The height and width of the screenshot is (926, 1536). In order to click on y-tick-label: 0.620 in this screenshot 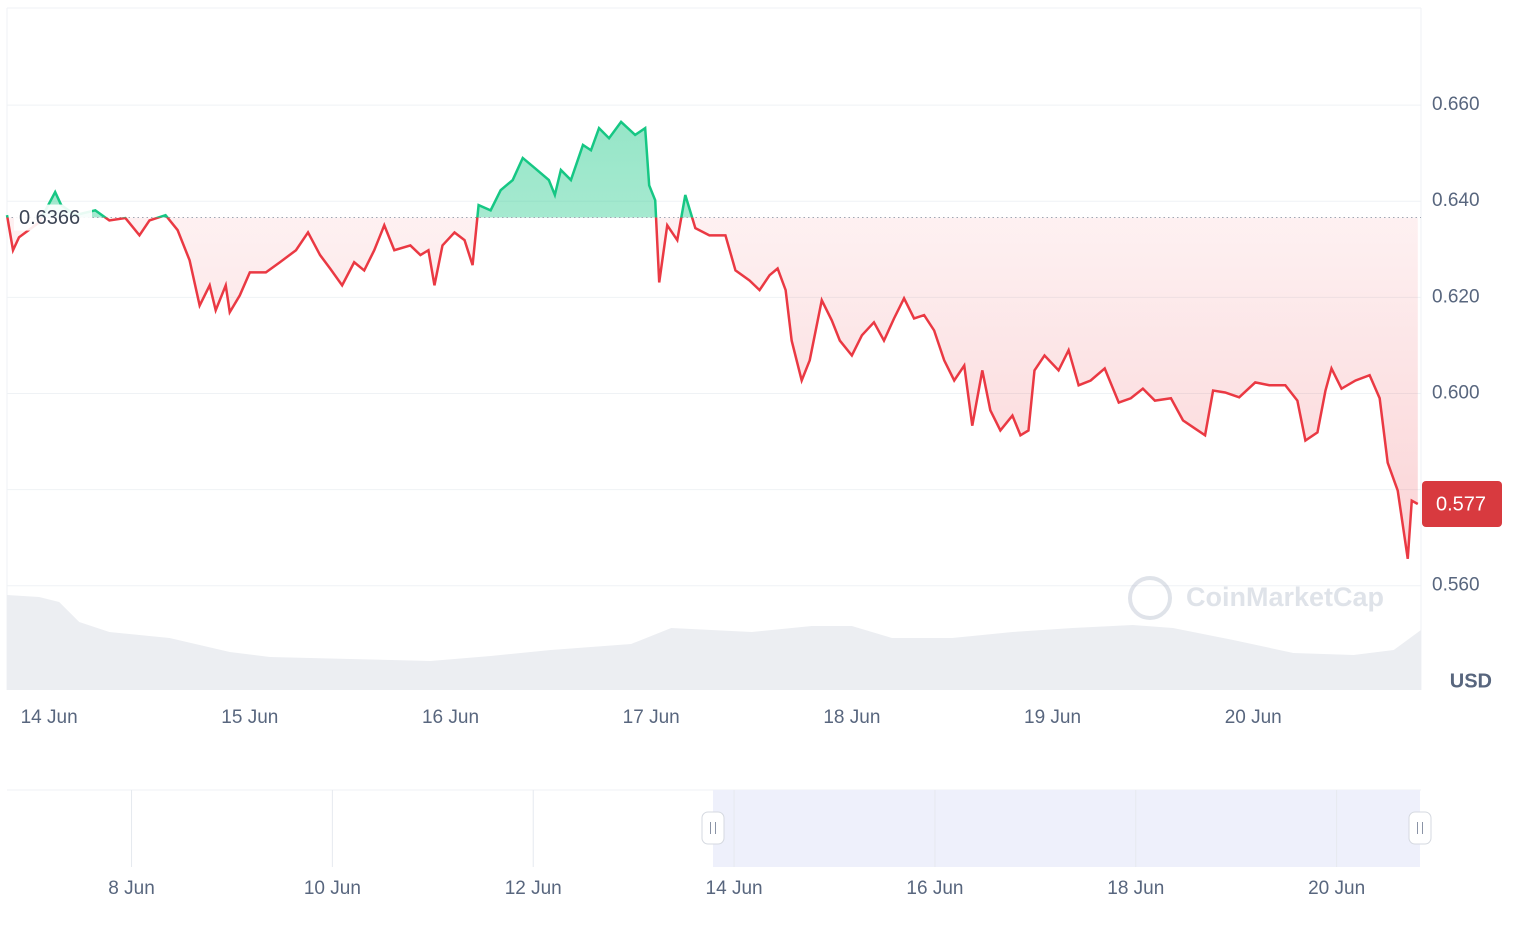, I will do `click(1456, 296)`.